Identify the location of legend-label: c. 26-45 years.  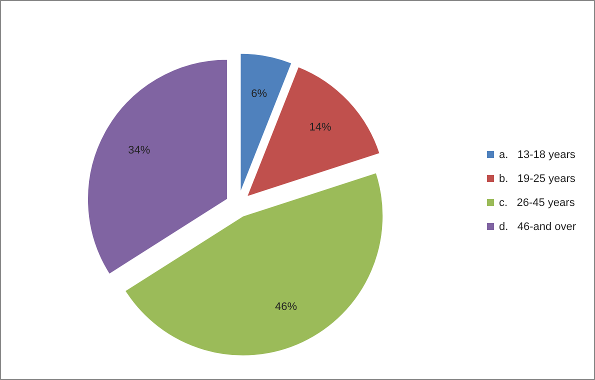
(537, 202).